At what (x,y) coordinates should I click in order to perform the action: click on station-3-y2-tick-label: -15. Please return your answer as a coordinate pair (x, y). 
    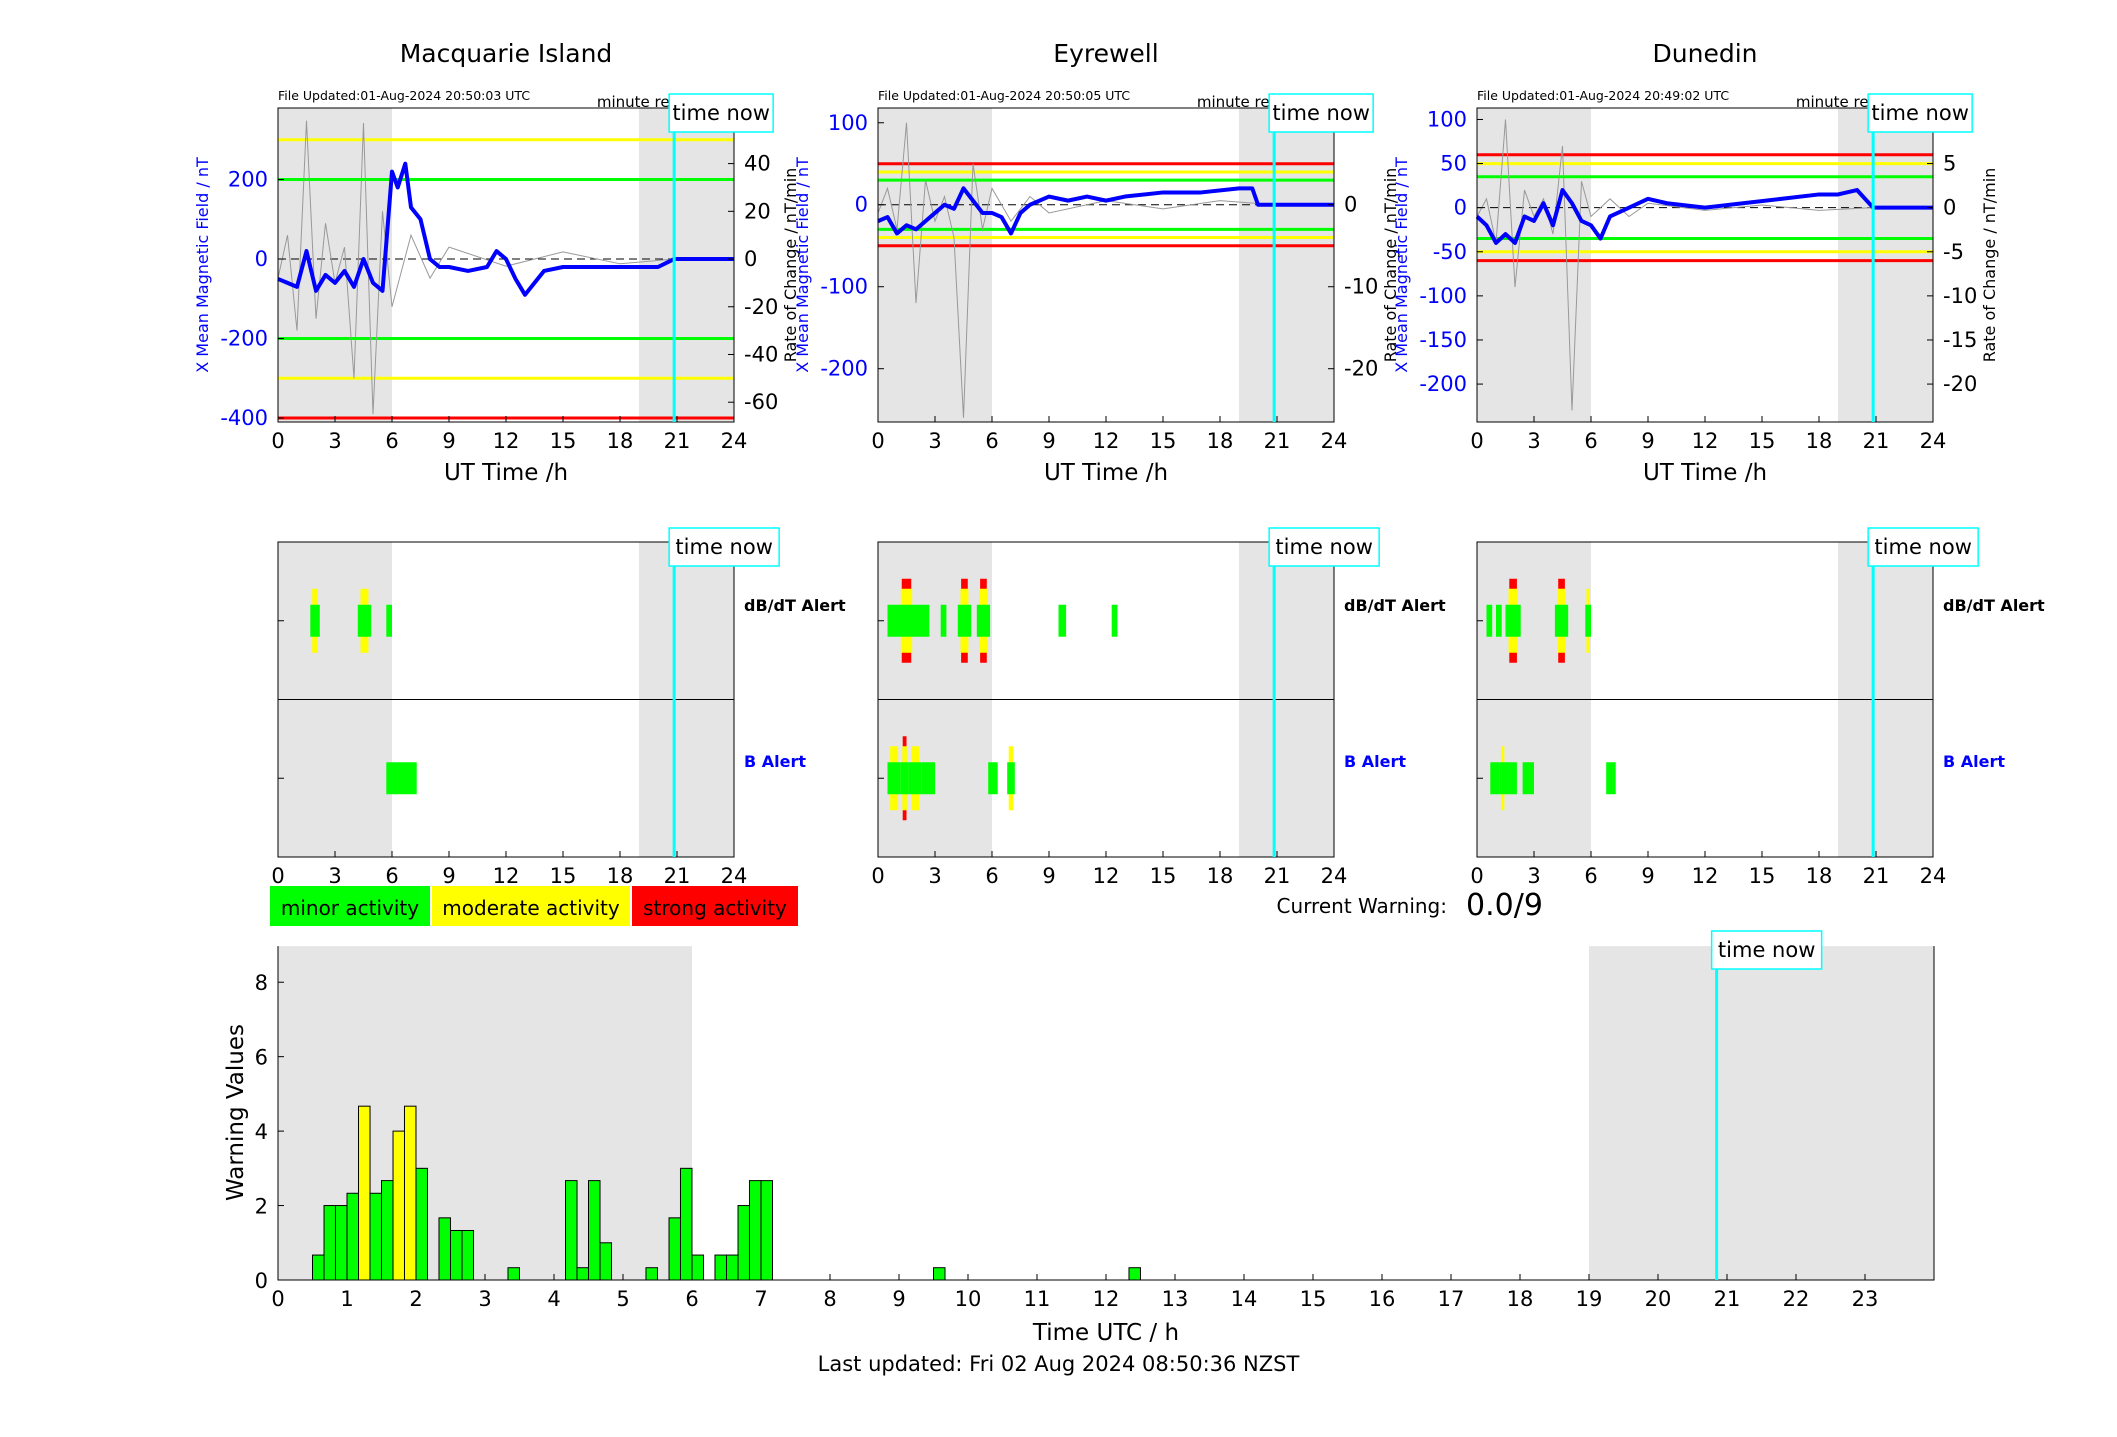
    Looking at the image, I should click on (1960, 340).